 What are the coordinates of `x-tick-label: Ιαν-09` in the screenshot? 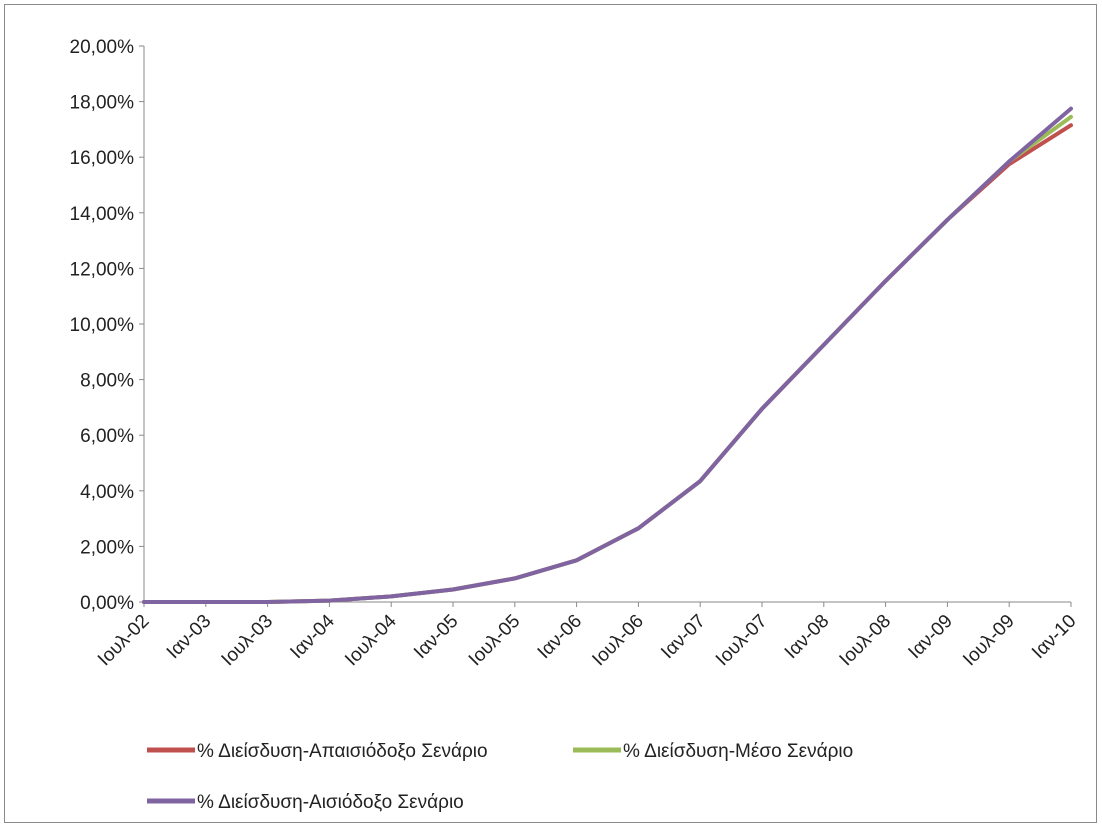 It's located at (930, 637).